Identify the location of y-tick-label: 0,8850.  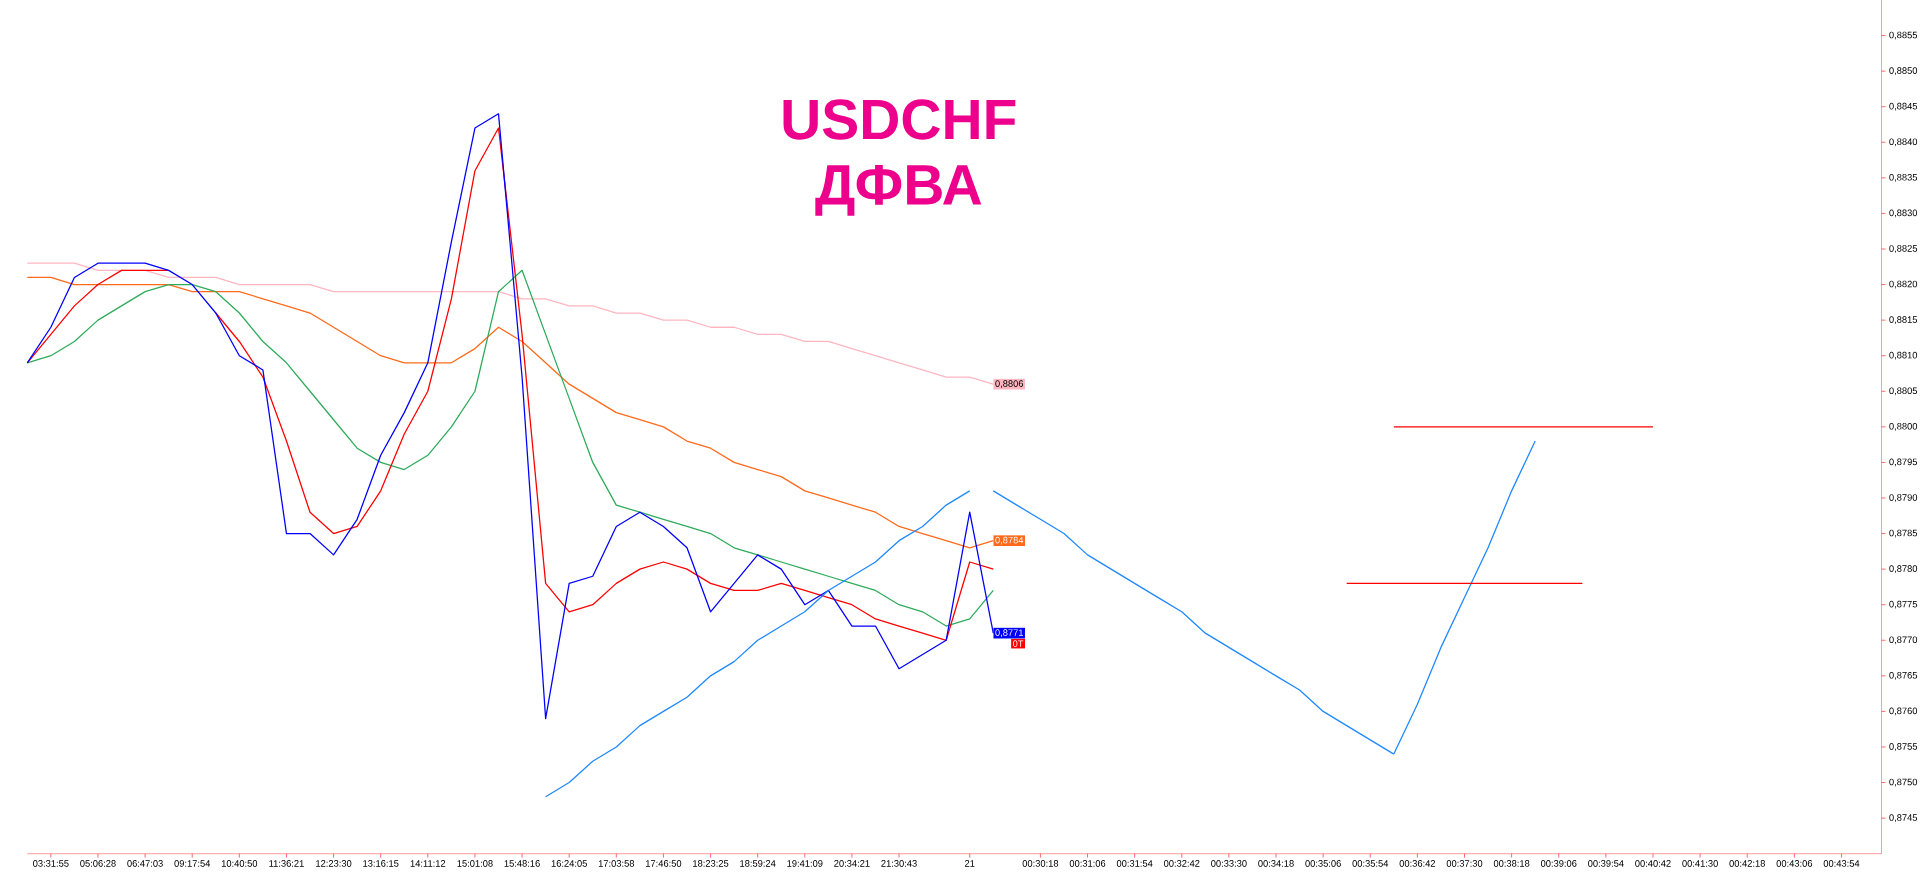
(1903, 71).